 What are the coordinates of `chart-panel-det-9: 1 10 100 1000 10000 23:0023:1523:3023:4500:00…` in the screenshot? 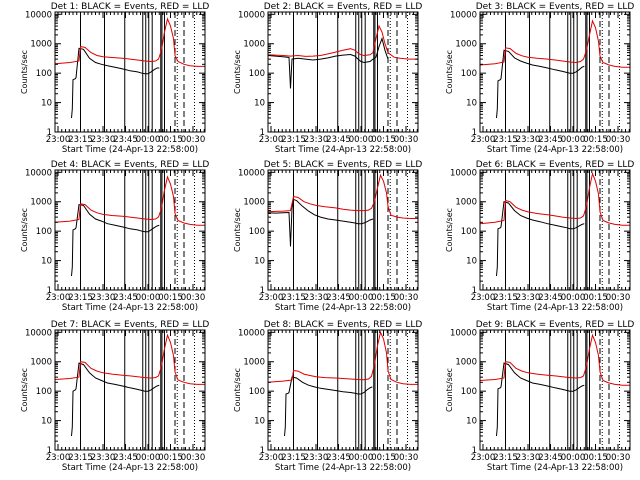 It's located at (539, 396).